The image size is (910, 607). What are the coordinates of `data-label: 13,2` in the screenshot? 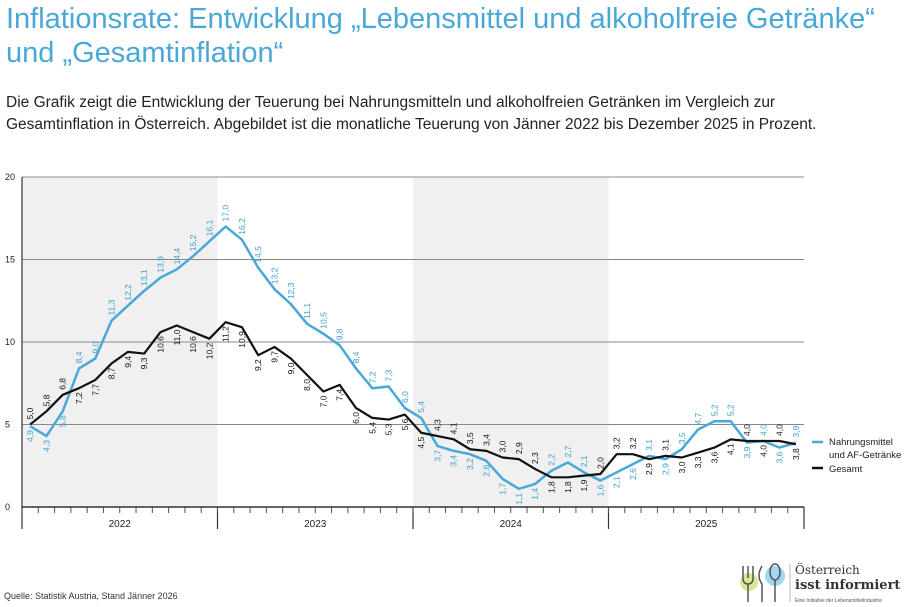 It's located at (275, 275).